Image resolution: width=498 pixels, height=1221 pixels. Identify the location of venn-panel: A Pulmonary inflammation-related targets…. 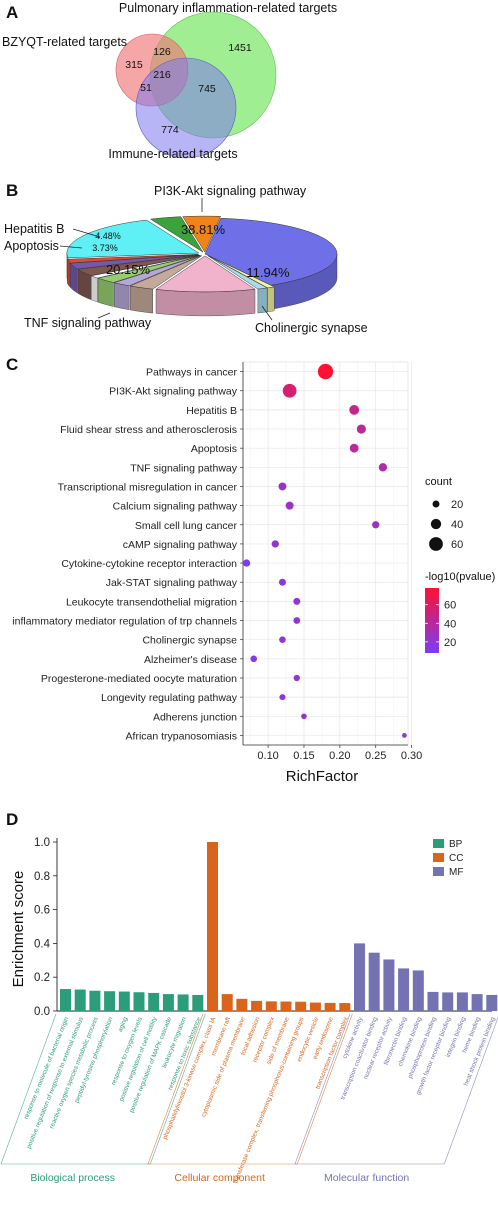
(169, 81).